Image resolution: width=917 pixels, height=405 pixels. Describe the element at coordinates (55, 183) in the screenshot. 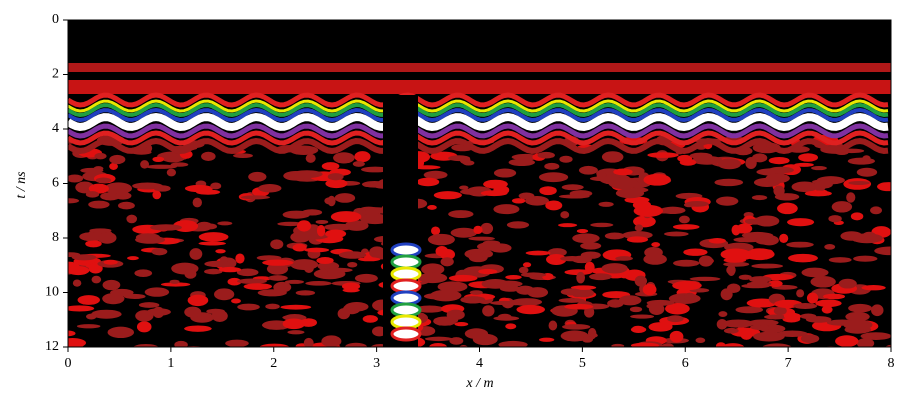

I see `y-tick-label: 6` at that location.